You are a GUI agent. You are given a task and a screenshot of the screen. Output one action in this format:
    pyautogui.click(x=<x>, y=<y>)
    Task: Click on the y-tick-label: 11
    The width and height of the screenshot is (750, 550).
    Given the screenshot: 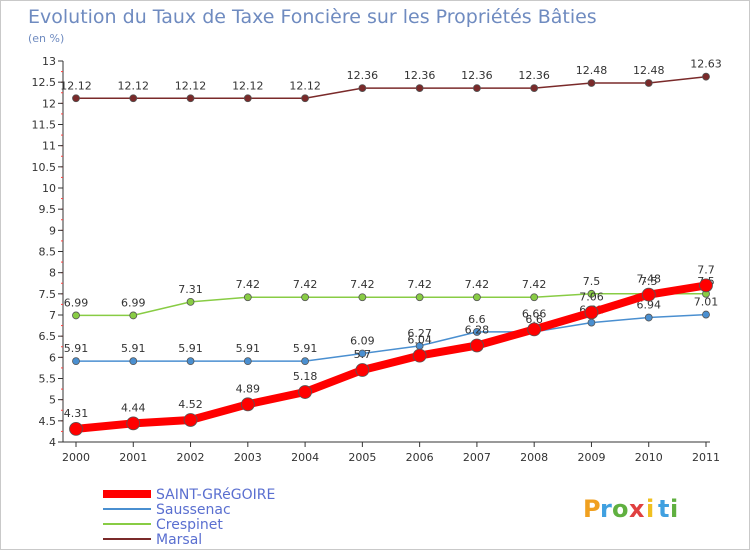 What is the action you would take?
    pyautogui.click(x=49, y=146)
    